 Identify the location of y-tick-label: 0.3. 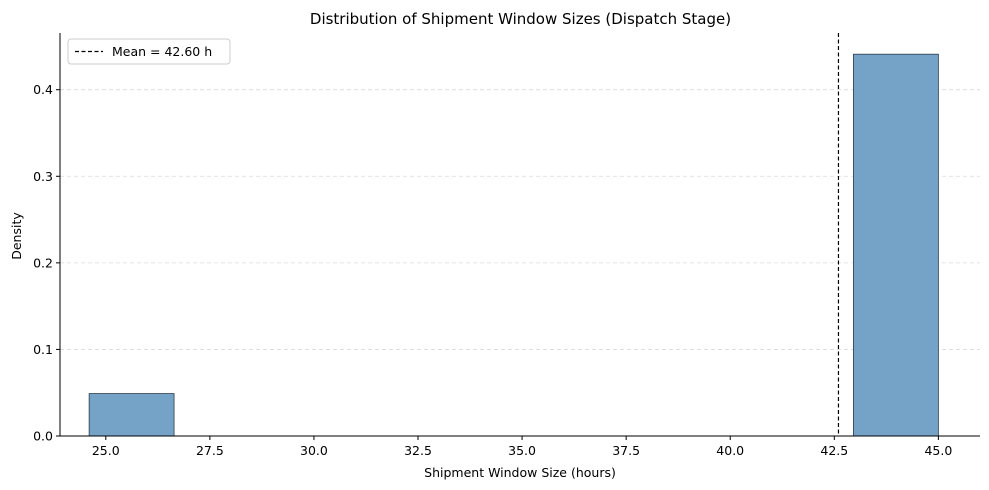
(43, 176).